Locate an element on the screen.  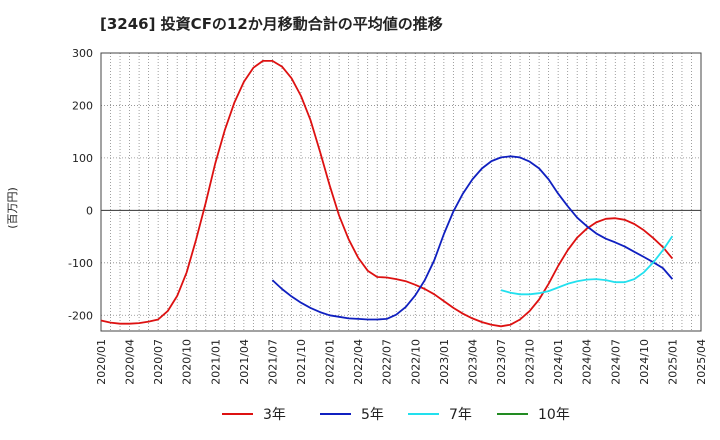
chart-title: [3246] 投資CFの12か月移動合計の平均値の推移 is located at coordinates (271, 24).